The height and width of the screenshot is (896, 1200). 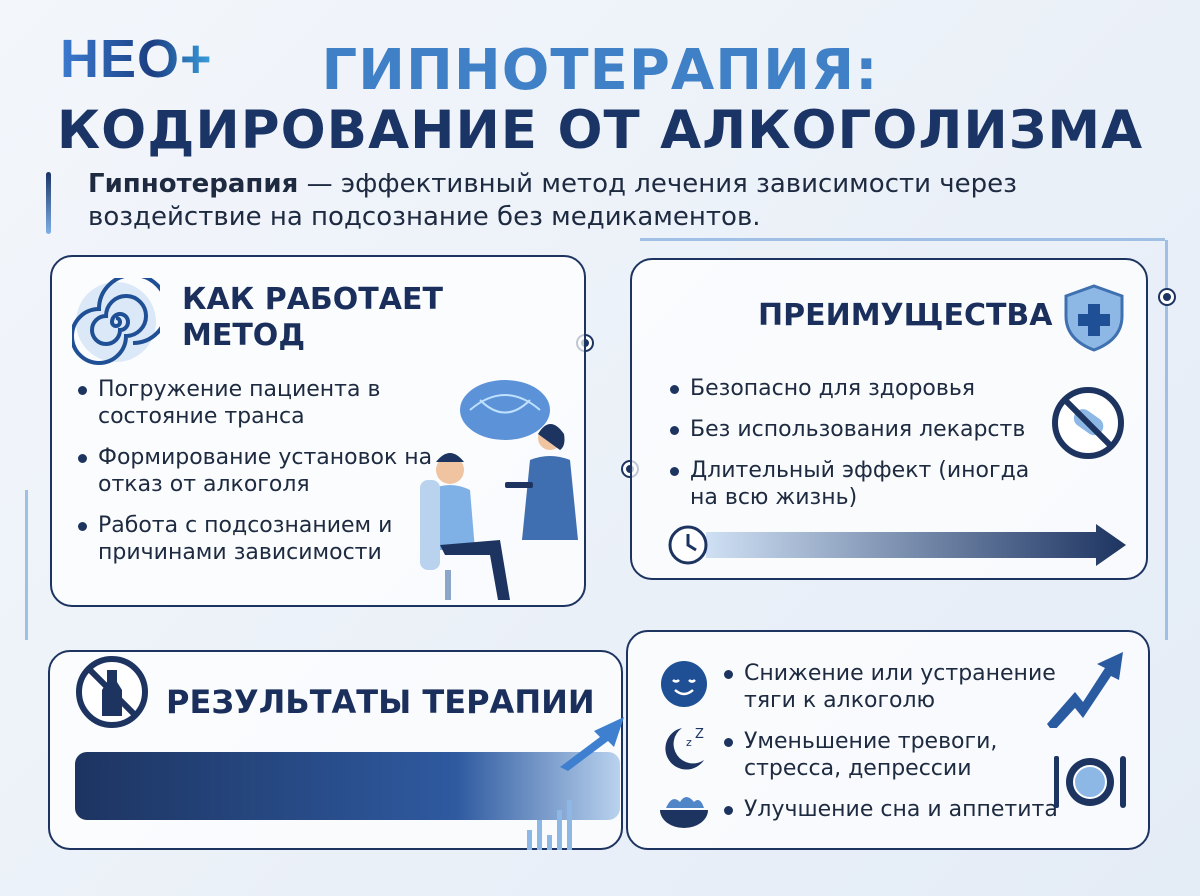 I want to click on therapist-patient-illustration, so click(x=499, y=490).